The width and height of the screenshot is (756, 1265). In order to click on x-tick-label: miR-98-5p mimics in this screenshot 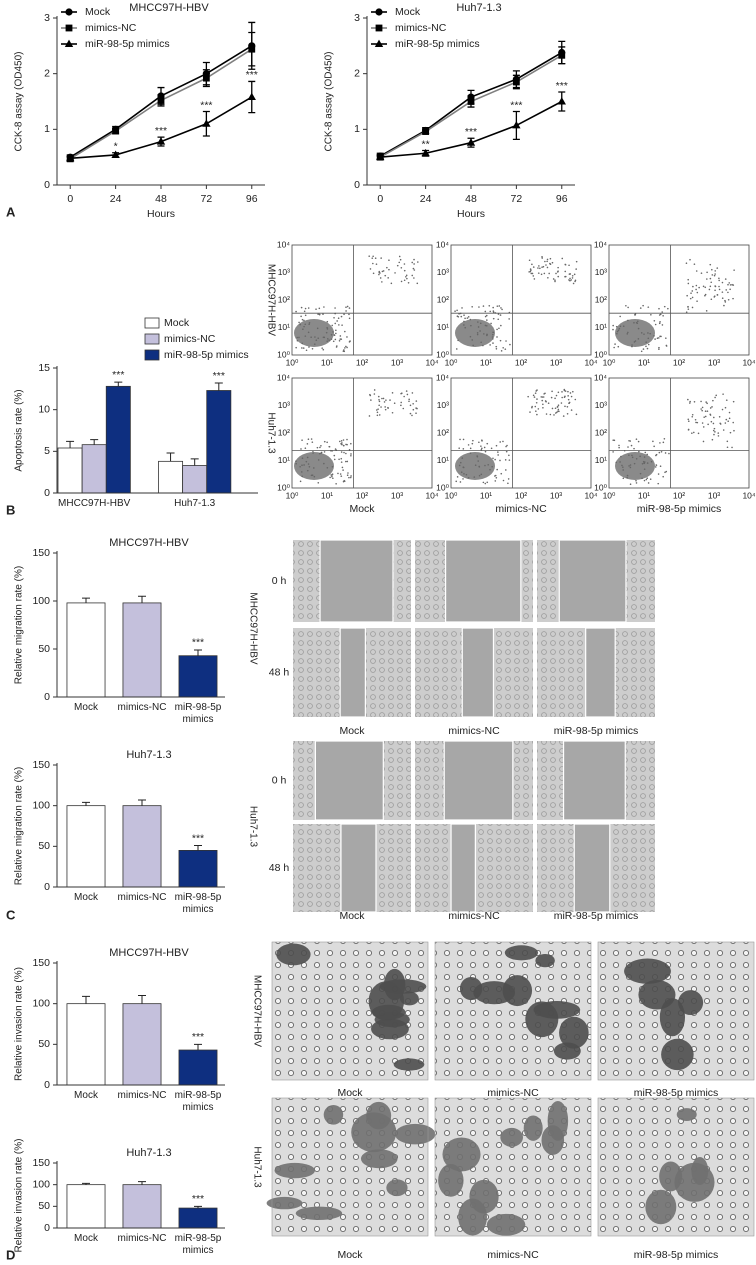, I will do `click(198, 713)`.